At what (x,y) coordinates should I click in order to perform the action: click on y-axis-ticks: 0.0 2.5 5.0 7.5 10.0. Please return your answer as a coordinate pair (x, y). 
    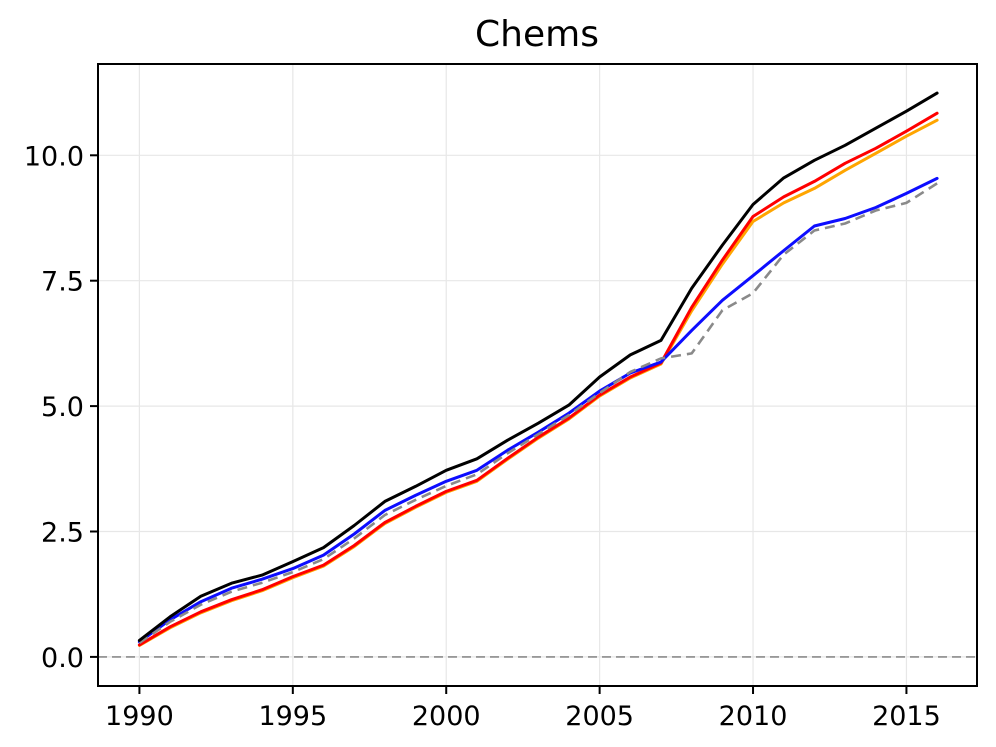
    Looking at the image, I should click on (61, 407).